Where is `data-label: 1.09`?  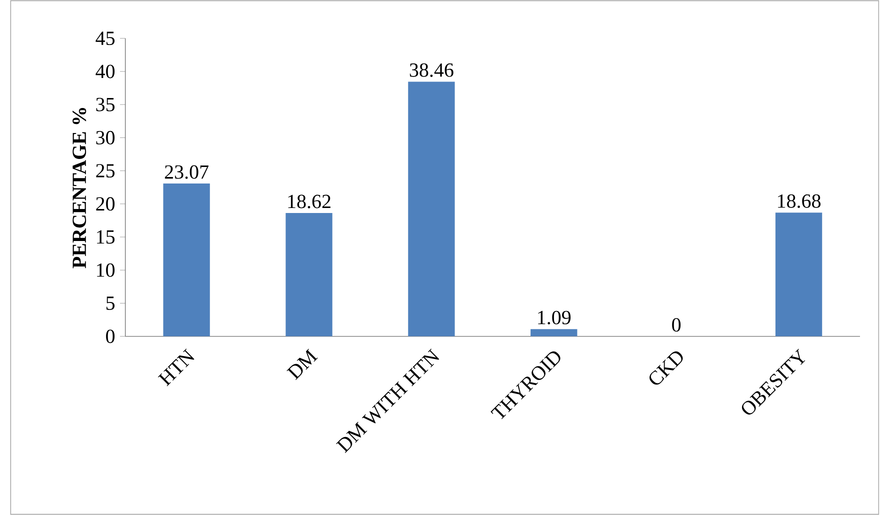 data-label: 1.09 is located at coordinates (554, 317).